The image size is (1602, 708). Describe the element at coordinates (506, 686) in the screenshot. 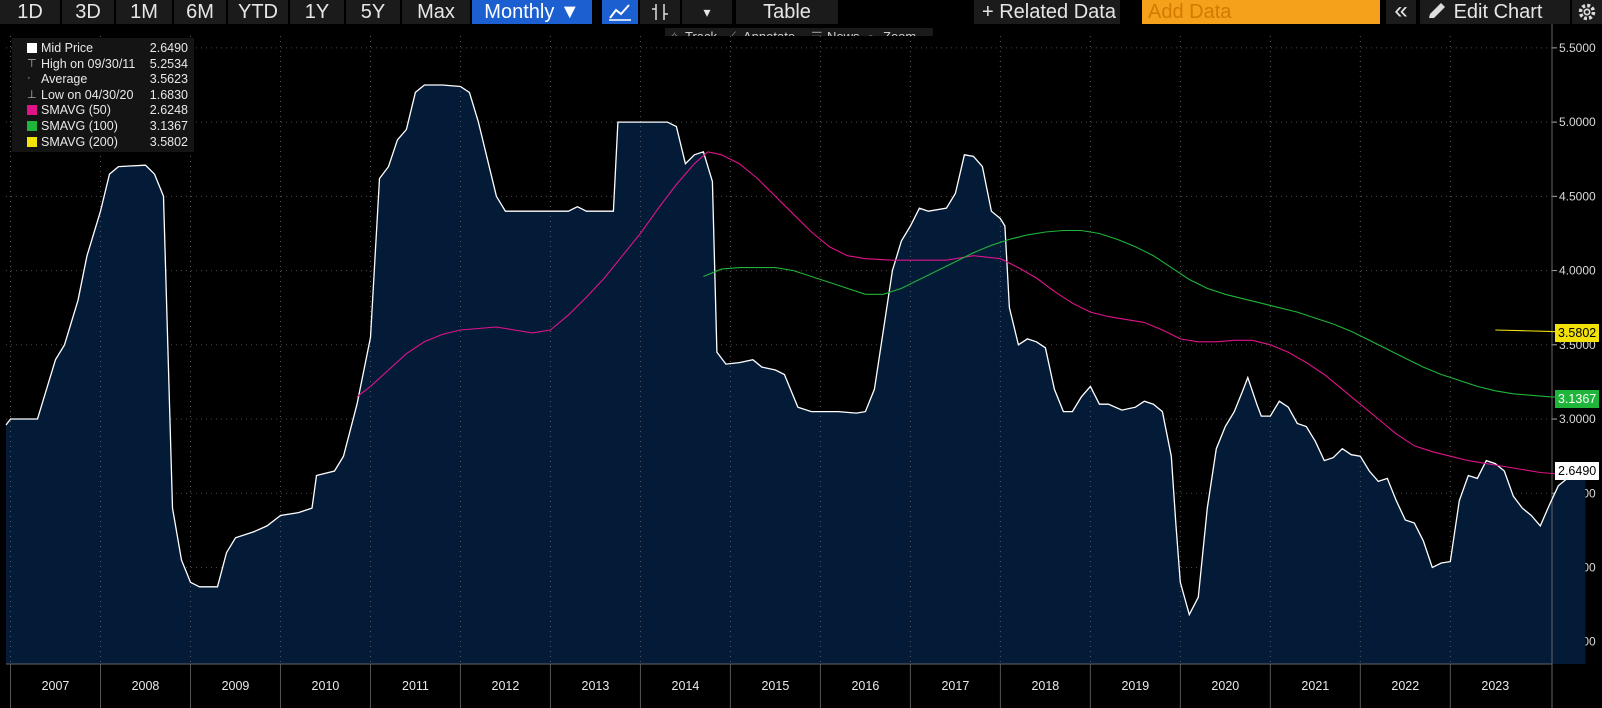

I see `x-tick-label: 2012` at that location.